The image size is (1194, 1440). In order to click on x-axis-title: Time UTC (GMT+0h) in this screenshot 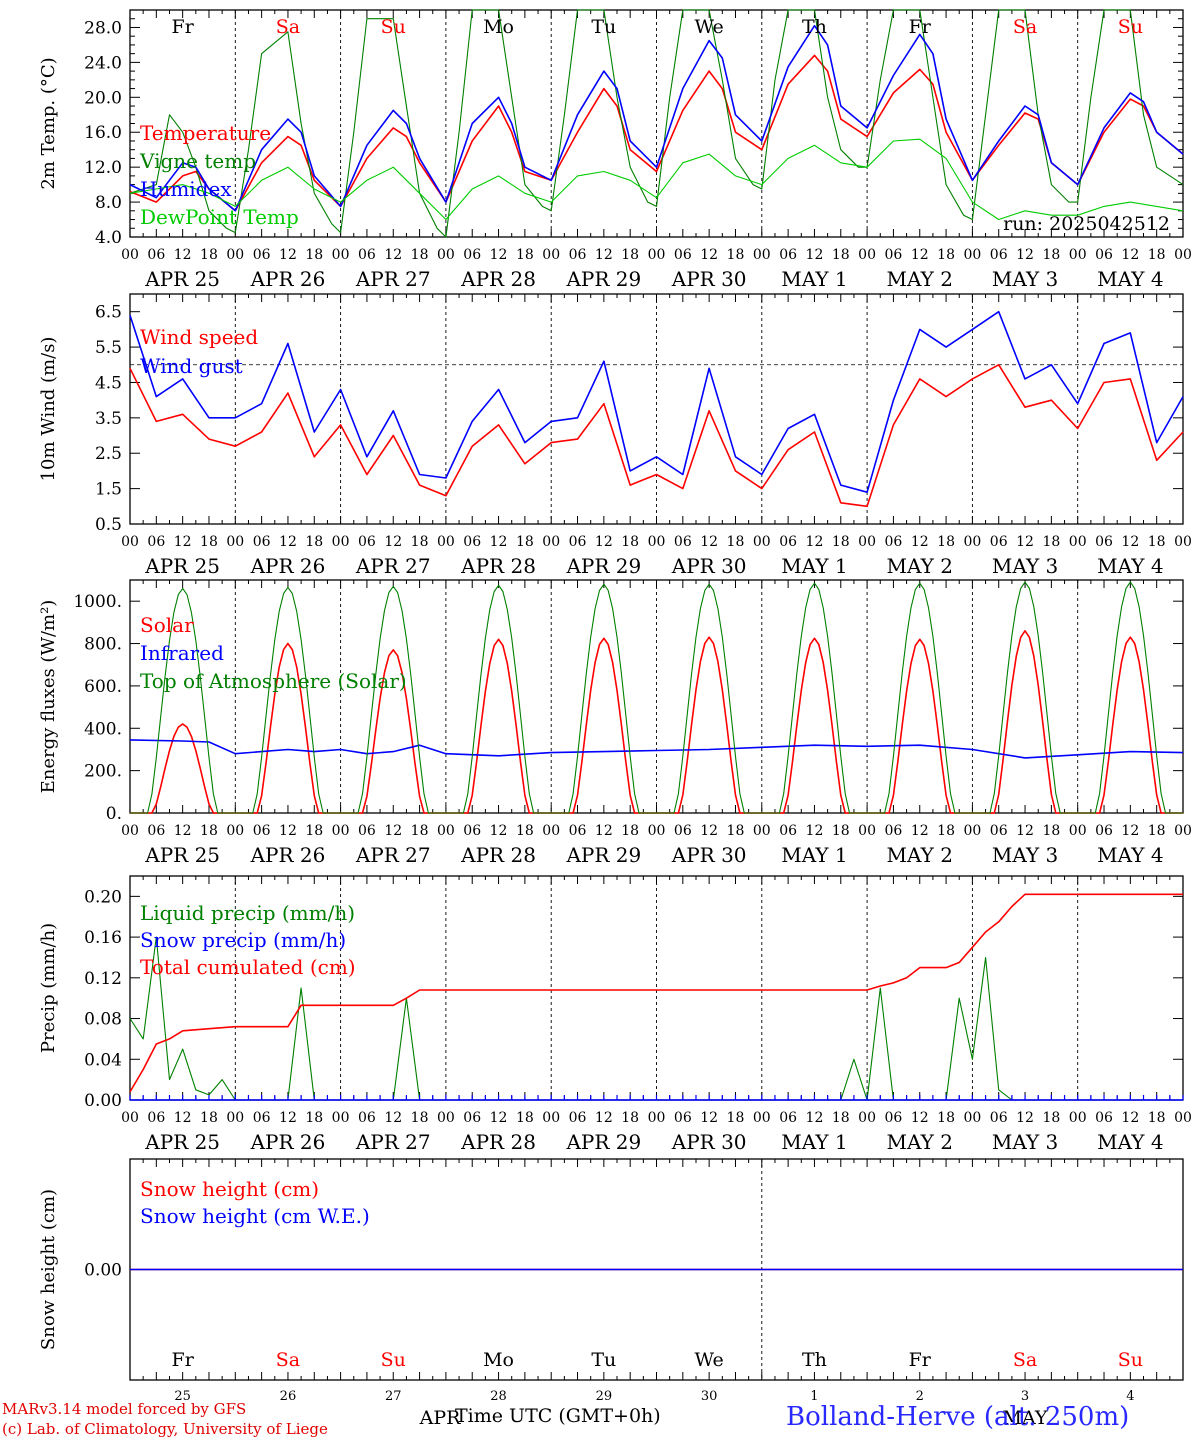, I will do `click(558, 1416)`.